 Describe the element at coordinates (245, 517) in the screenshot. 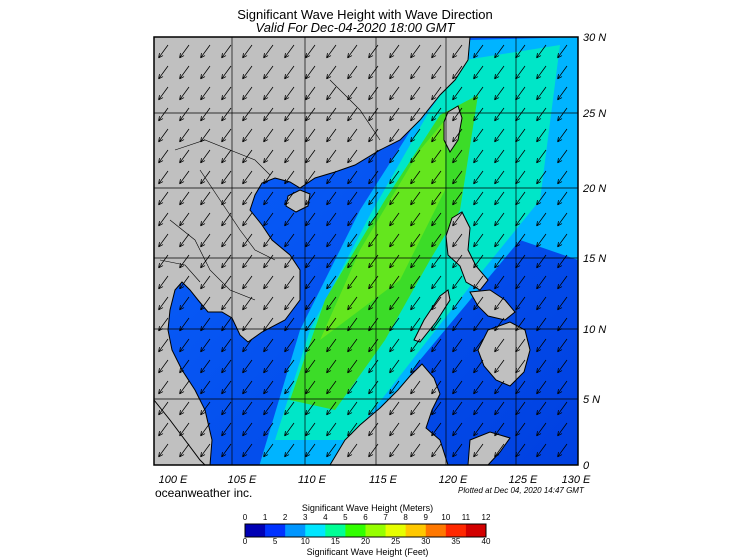

I see `colorbar-tick-meters: 0` at that location.